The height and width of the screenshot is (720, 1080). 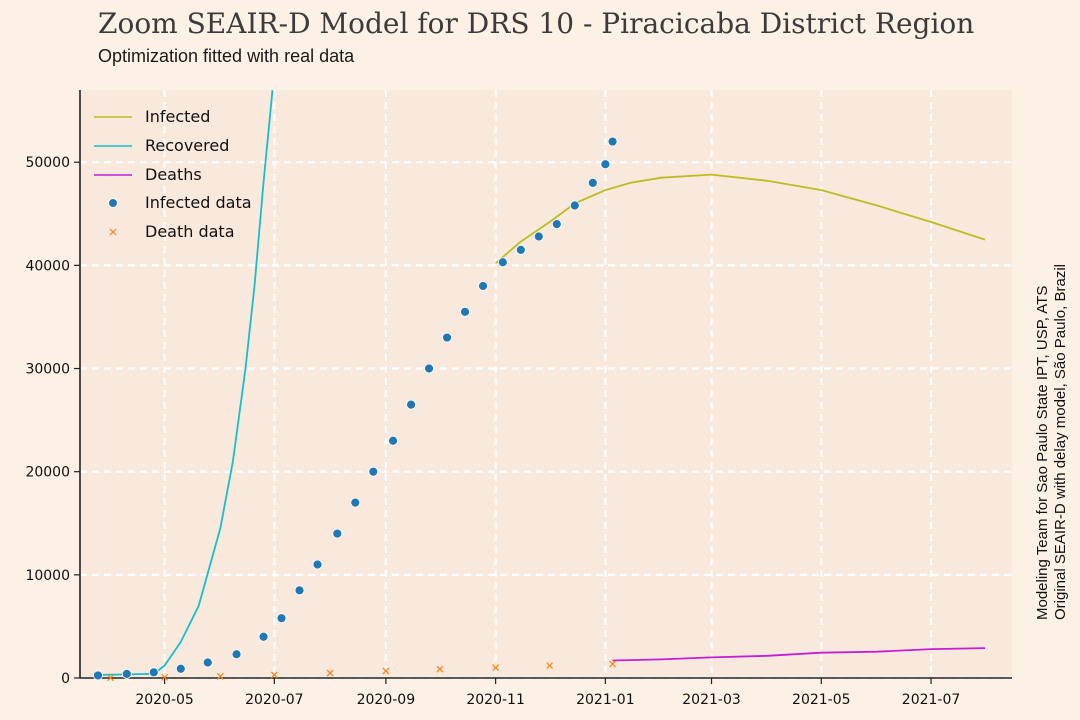 I want to click on y-tick-label: 0, so click(x=65, y=679).